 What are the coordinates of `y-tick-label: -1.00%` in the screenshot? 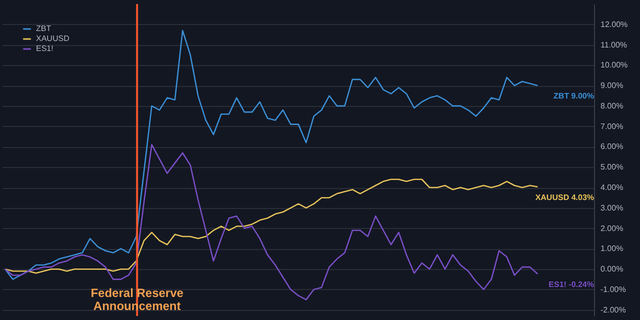 It's located at (613, 289).